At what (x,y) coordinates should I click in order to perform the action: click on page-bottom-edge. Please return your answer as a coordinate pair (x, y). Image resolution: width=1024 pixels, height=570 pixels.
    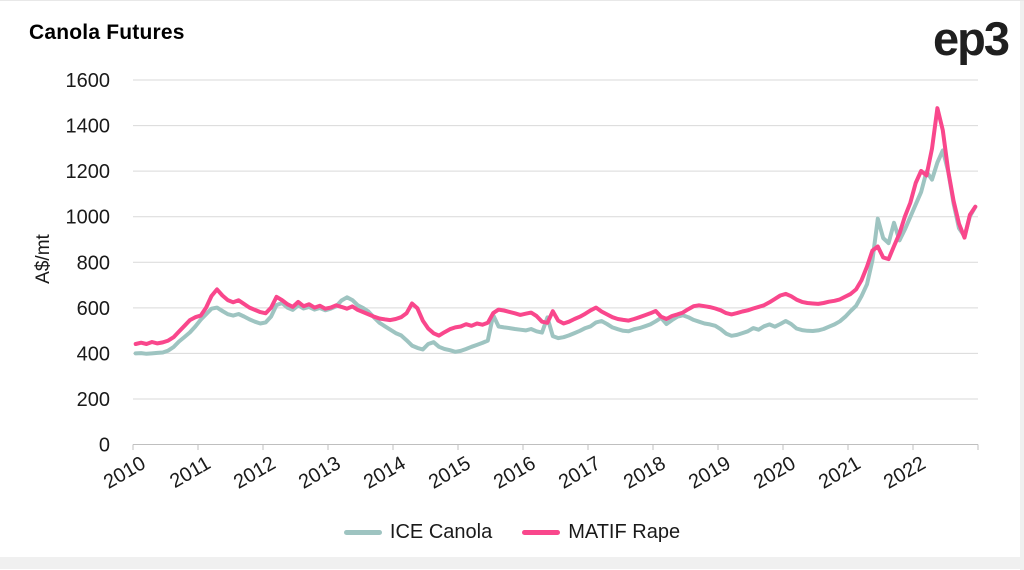
    Looking at the image, I should click on (512, 563).